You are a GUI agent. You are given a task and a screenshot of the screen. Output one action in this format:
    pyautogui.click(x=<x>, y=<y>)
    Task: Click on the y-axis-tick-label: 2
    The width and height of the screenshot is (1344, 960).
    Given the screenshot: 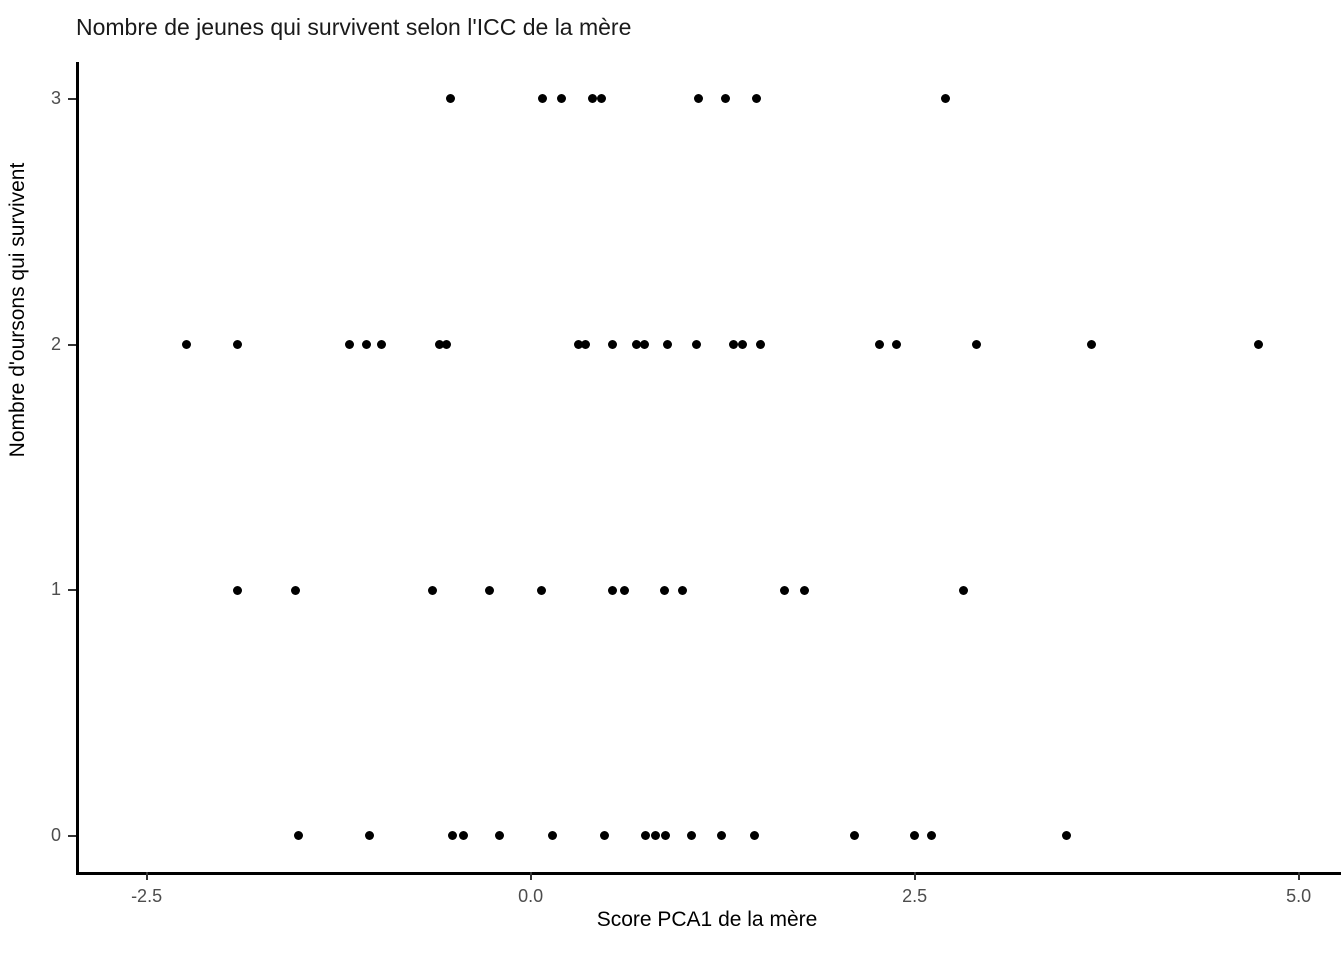 What is the action you would take?
    pyautogui.click(x=55, y=343)
    